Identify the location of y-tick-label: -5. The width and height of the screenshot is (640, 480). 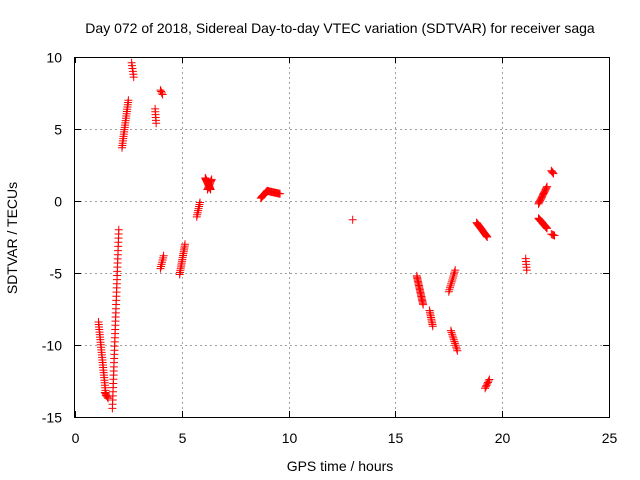
(56, 274).